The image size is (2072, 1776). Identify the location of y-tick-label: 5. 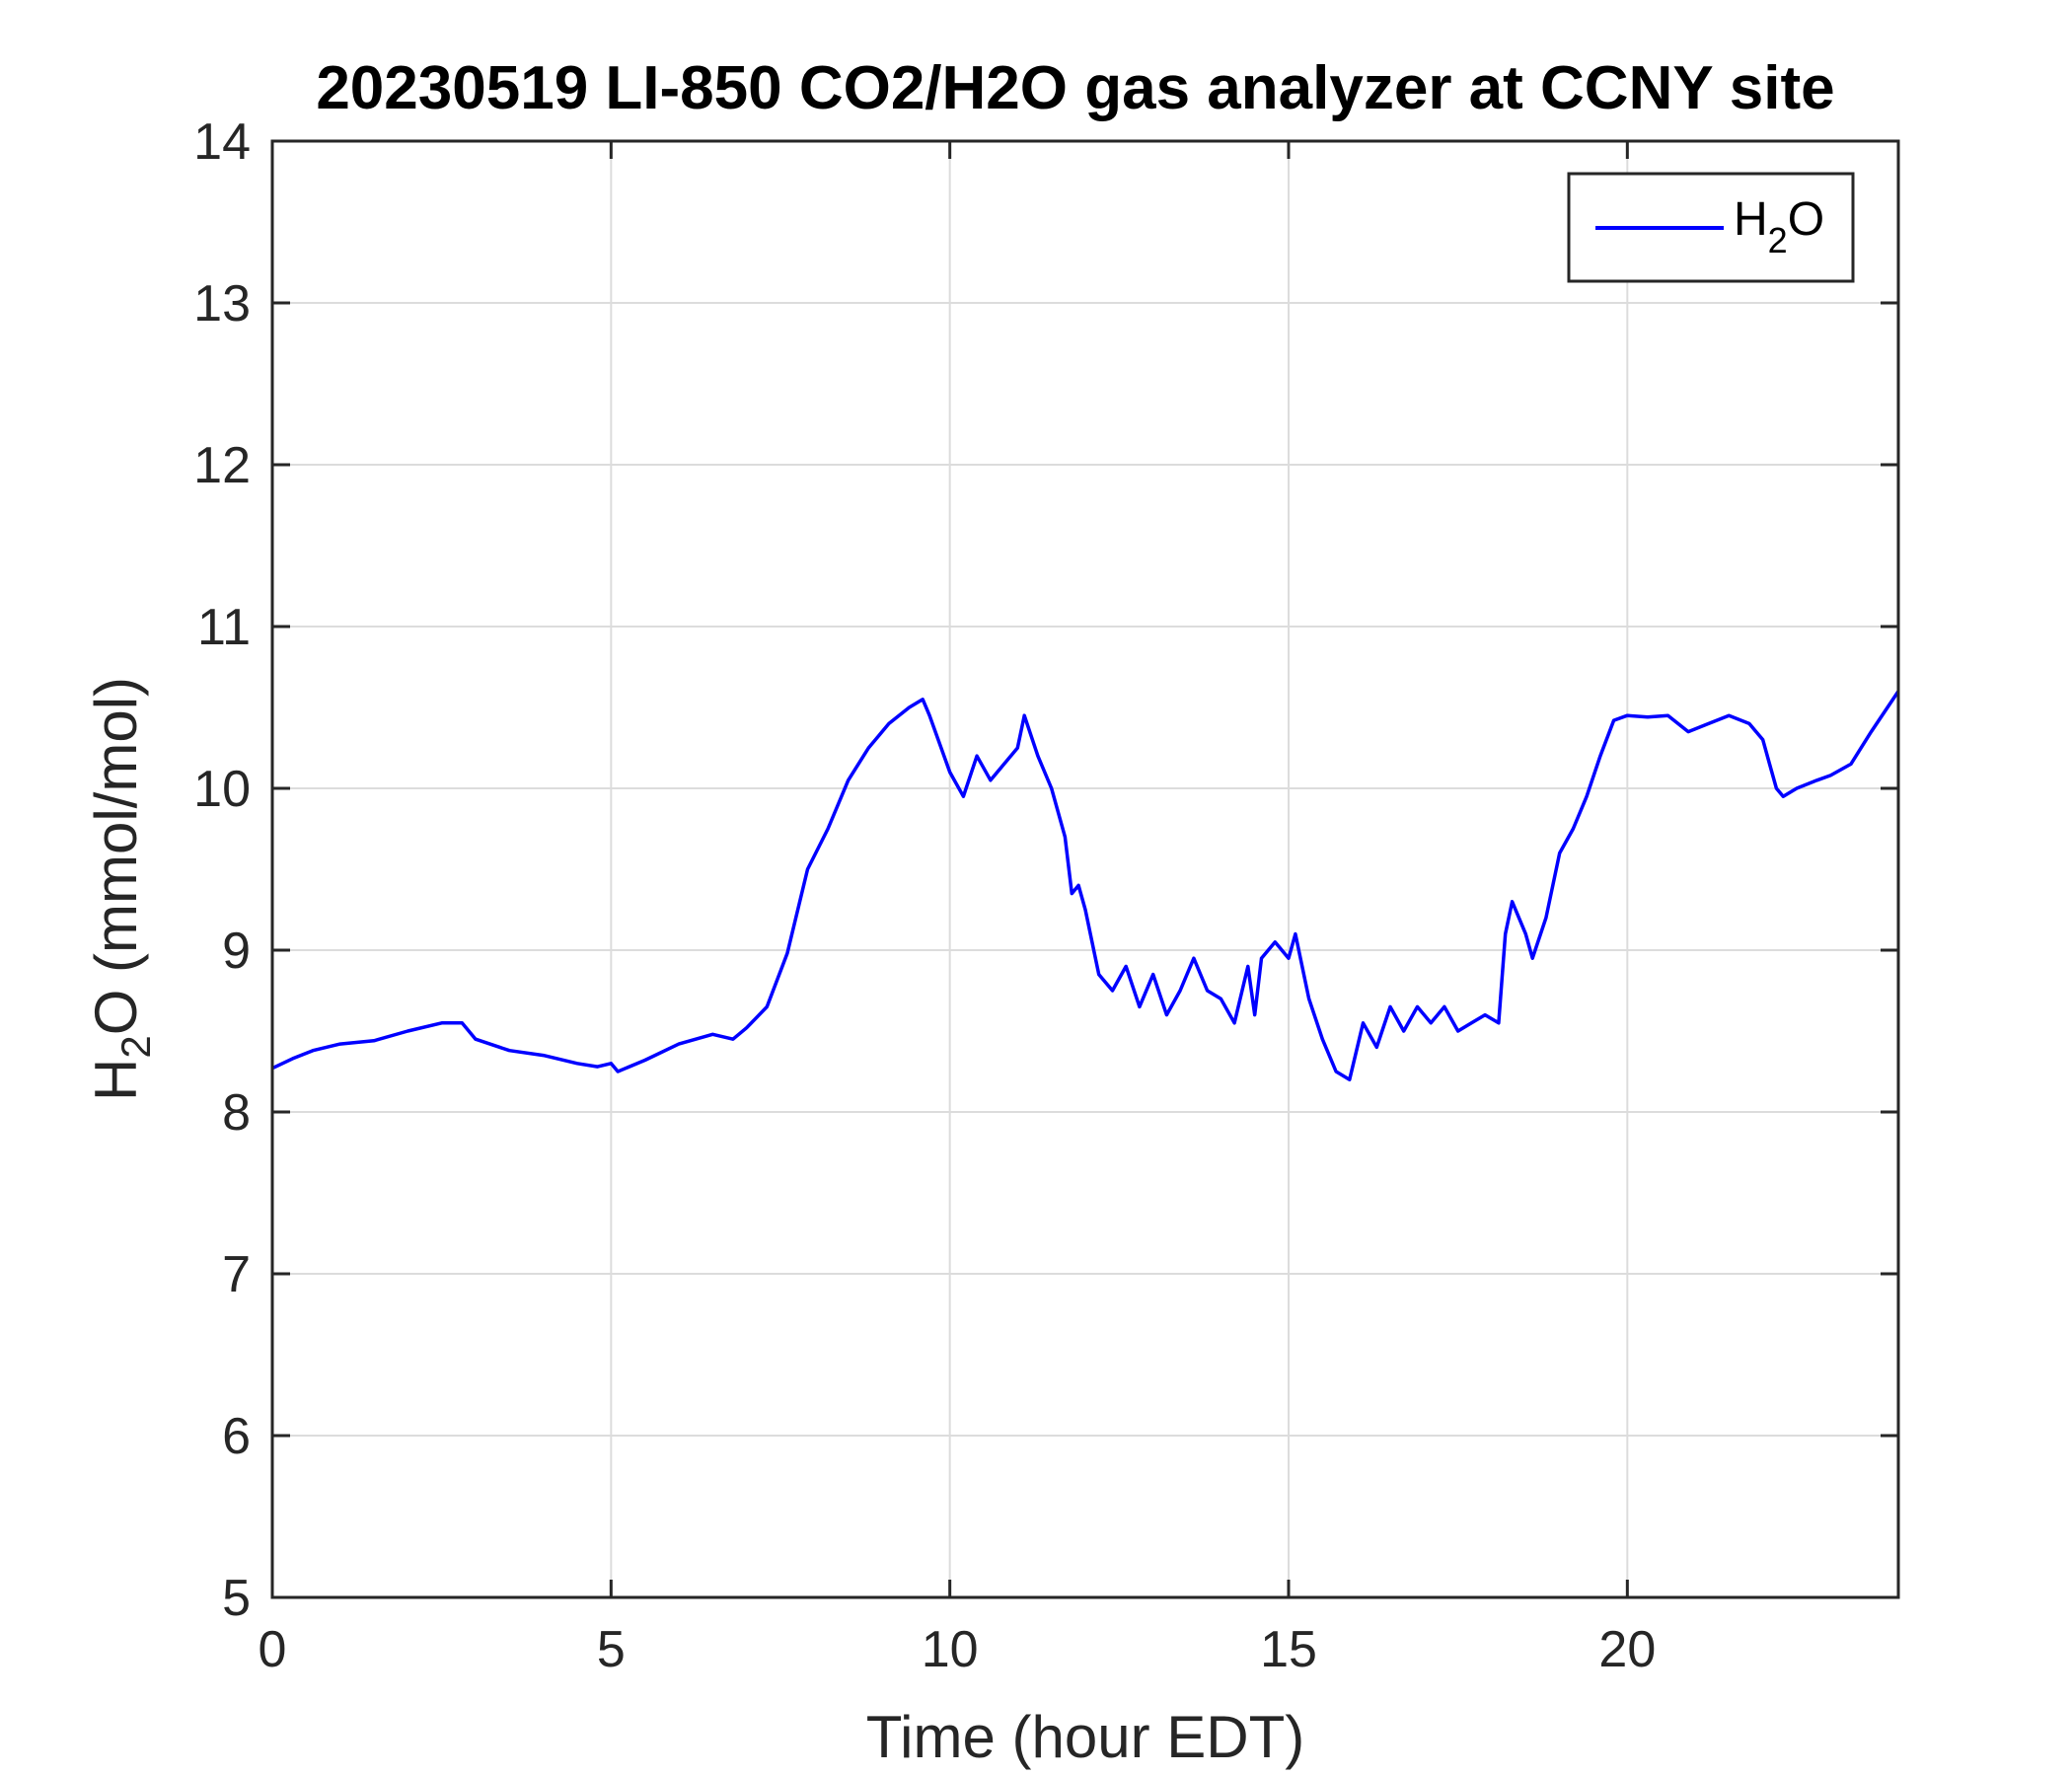
(237, 1599).